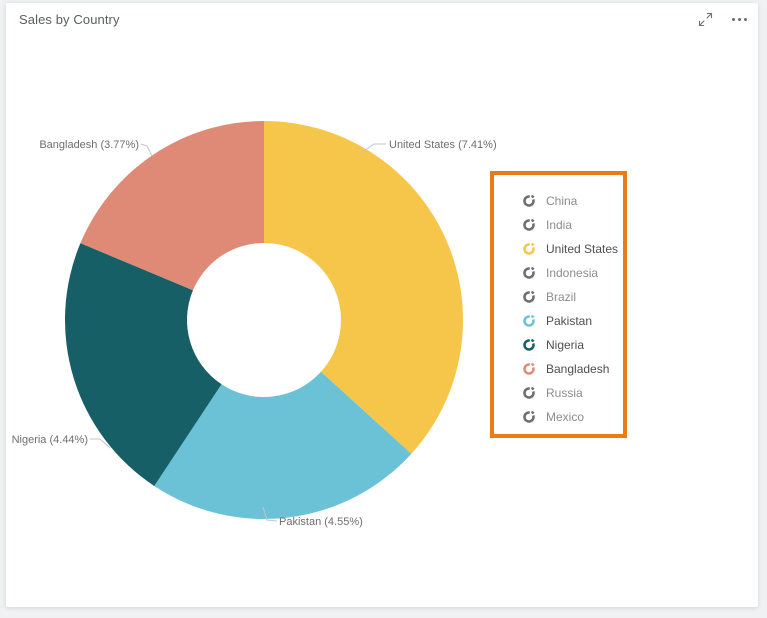 This screenshot has width=767, height=618. Describe the element at coordinates (562, 201) in the screenshot. I see `legend-label: China` at that location.